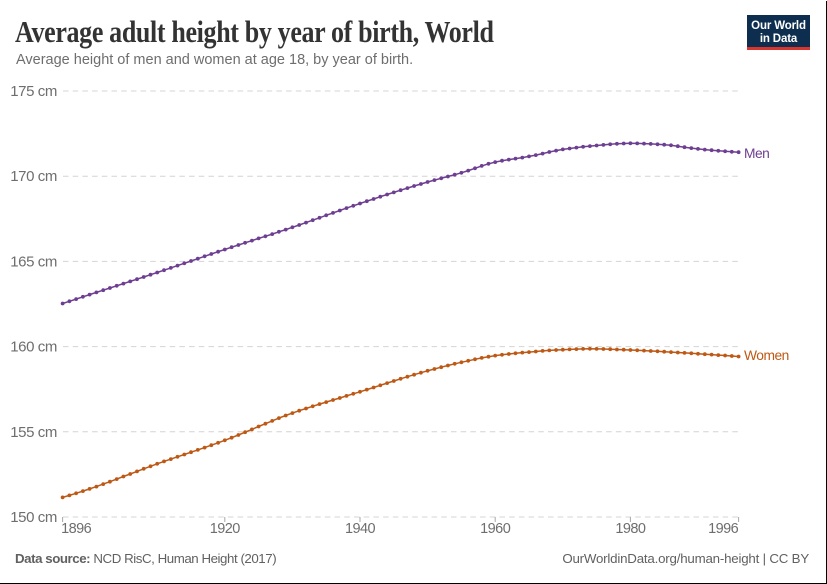  Describe the element at coordinates (33, 91) in the screenshot. I see `svg-text: 175 cm` at that location.